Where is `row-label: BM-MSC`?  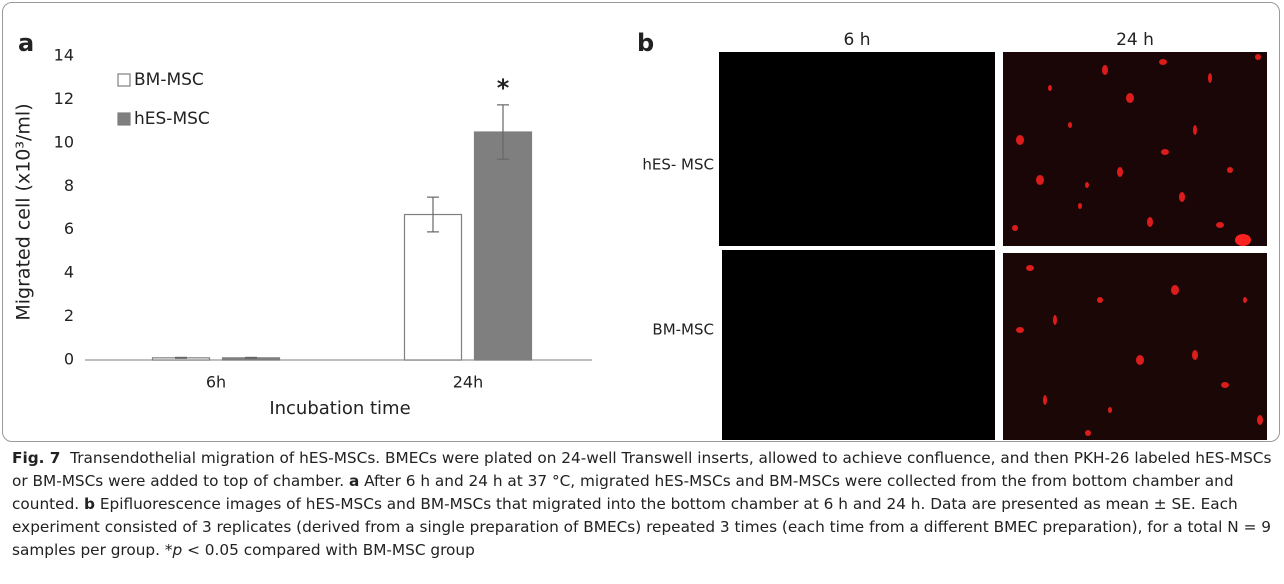 row-label: BM-MSC is located at coordinates (683, 330).